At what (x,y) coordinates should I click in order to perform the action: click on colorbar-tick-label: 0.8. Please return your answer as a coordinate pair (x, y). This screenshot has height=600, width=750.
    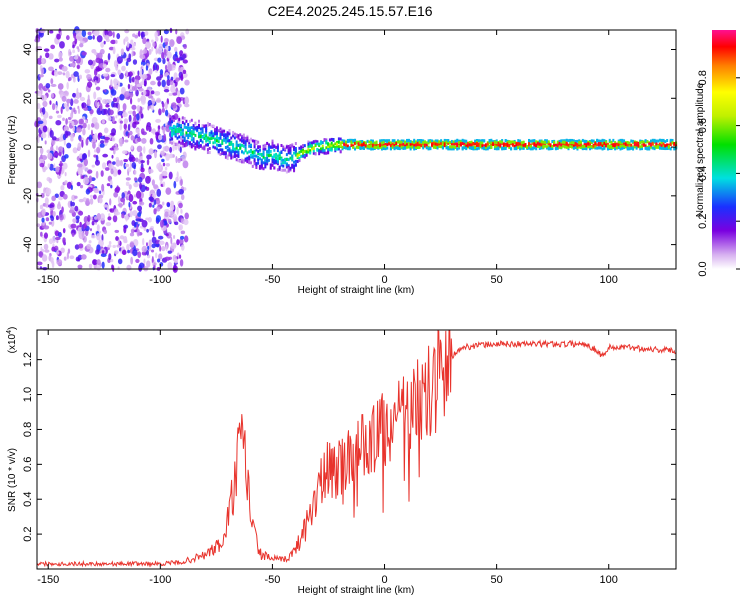
    Looking at the image, I should click on (703, 77).